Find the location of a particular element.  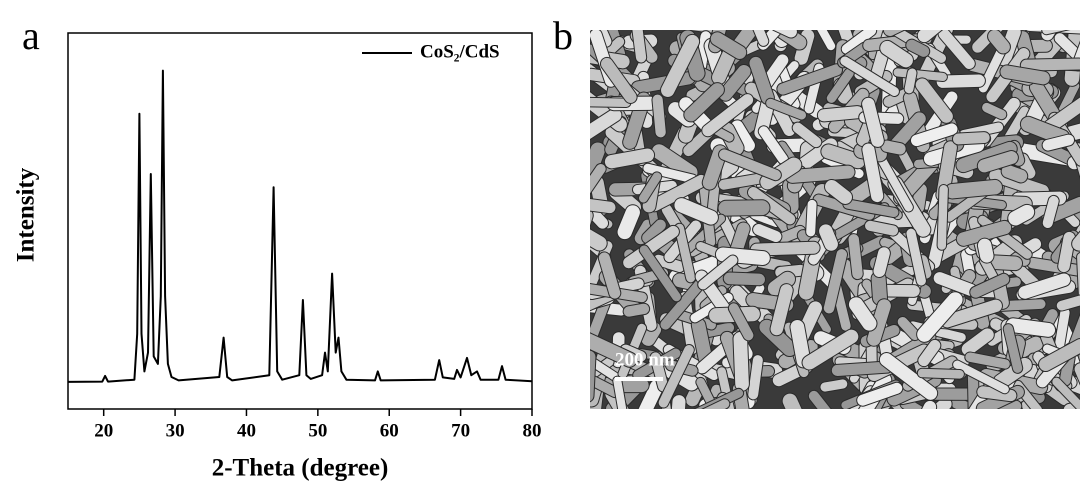

x-tick-label: 30 is located at coordinates (175, 430).